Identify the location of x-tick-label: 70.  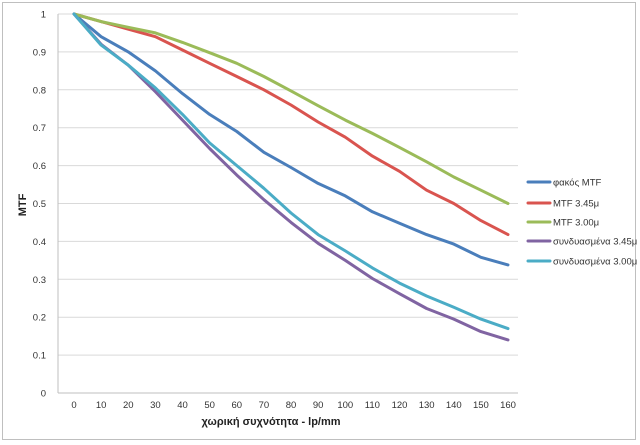
(264, 405).